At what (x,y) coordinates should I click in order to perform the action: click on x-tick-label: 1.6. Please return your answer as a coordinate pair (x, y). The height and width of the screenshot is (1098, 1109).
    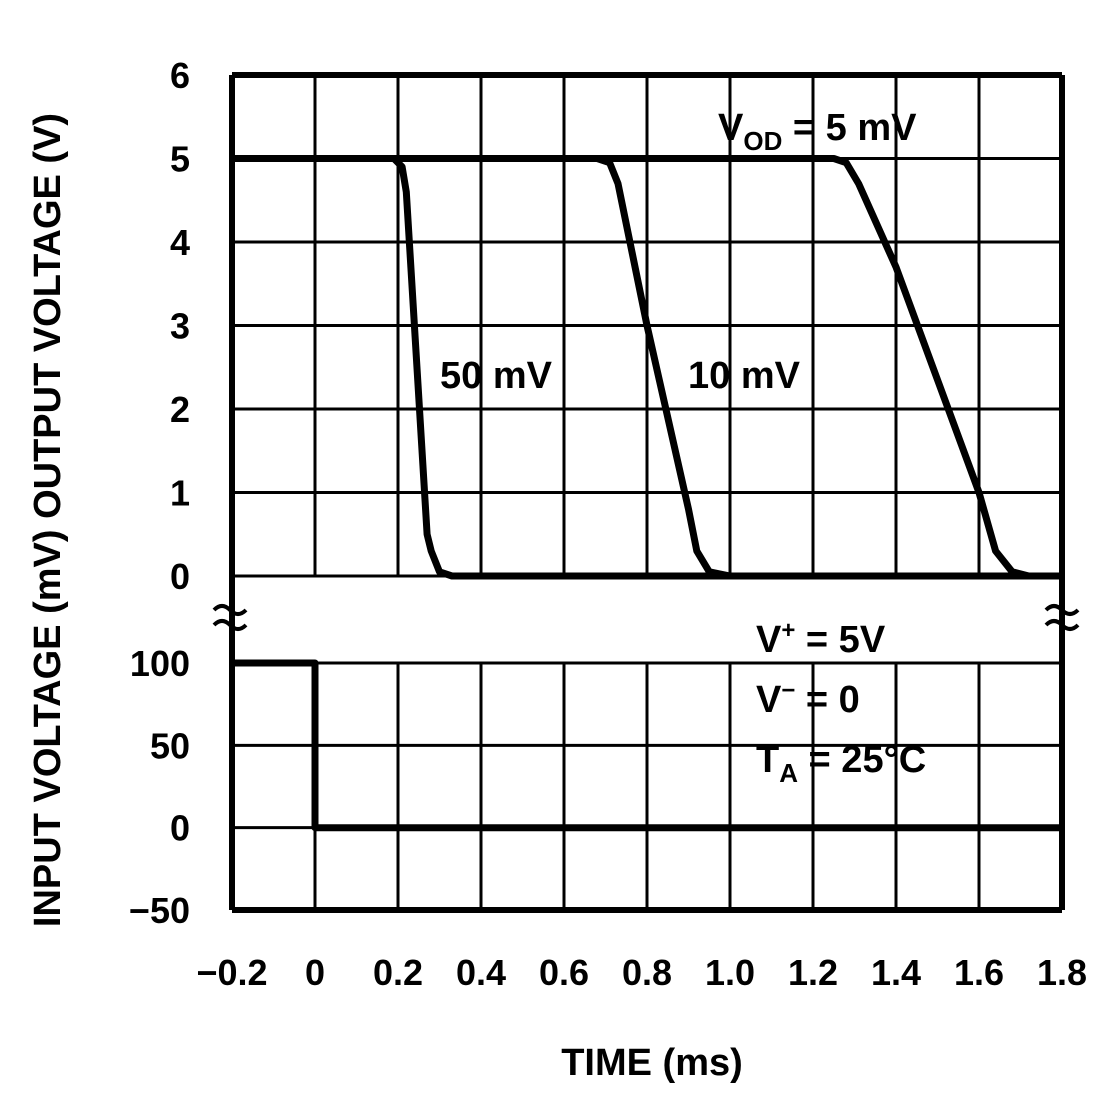
    Looking at the image, I should click on (979, 972).